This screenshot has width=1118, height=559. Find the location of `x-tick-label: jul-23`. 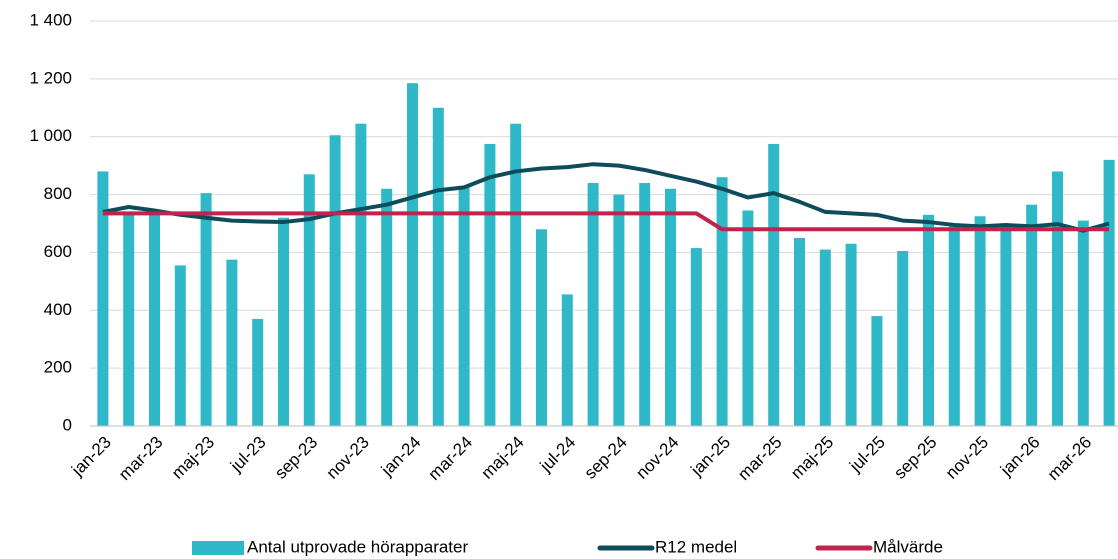

x-tick-label: jul-23 is located at coordinates (248, 455).